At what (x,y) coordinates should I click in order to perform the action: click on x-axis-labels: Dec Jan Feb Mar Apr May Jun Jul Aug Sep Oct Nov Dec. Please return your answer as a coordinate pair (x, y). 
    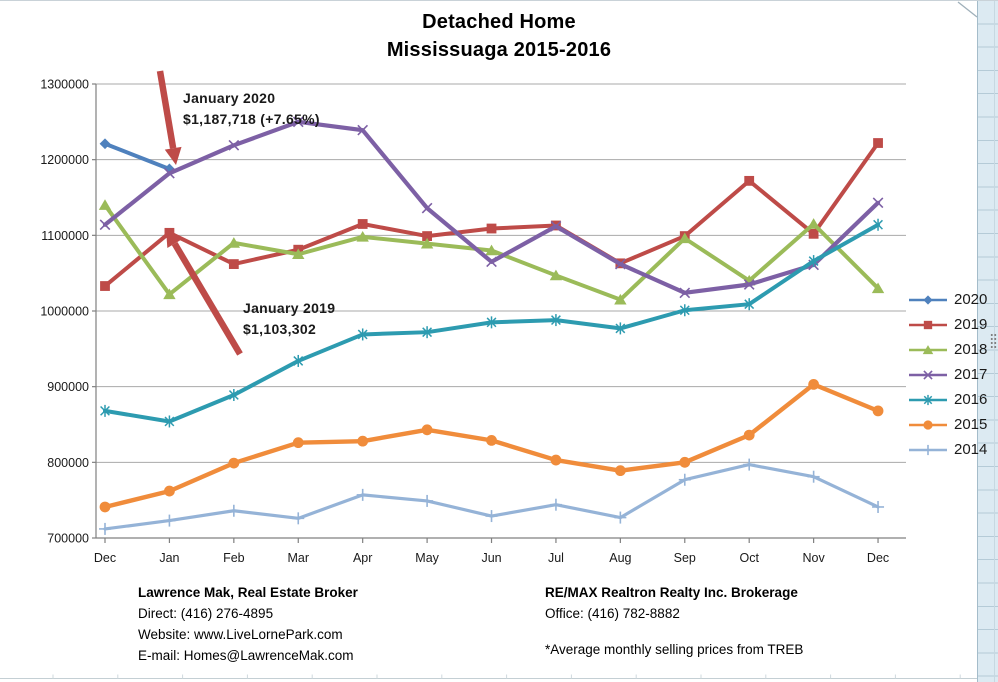
    Looking at the image, I should click on (491, 558).